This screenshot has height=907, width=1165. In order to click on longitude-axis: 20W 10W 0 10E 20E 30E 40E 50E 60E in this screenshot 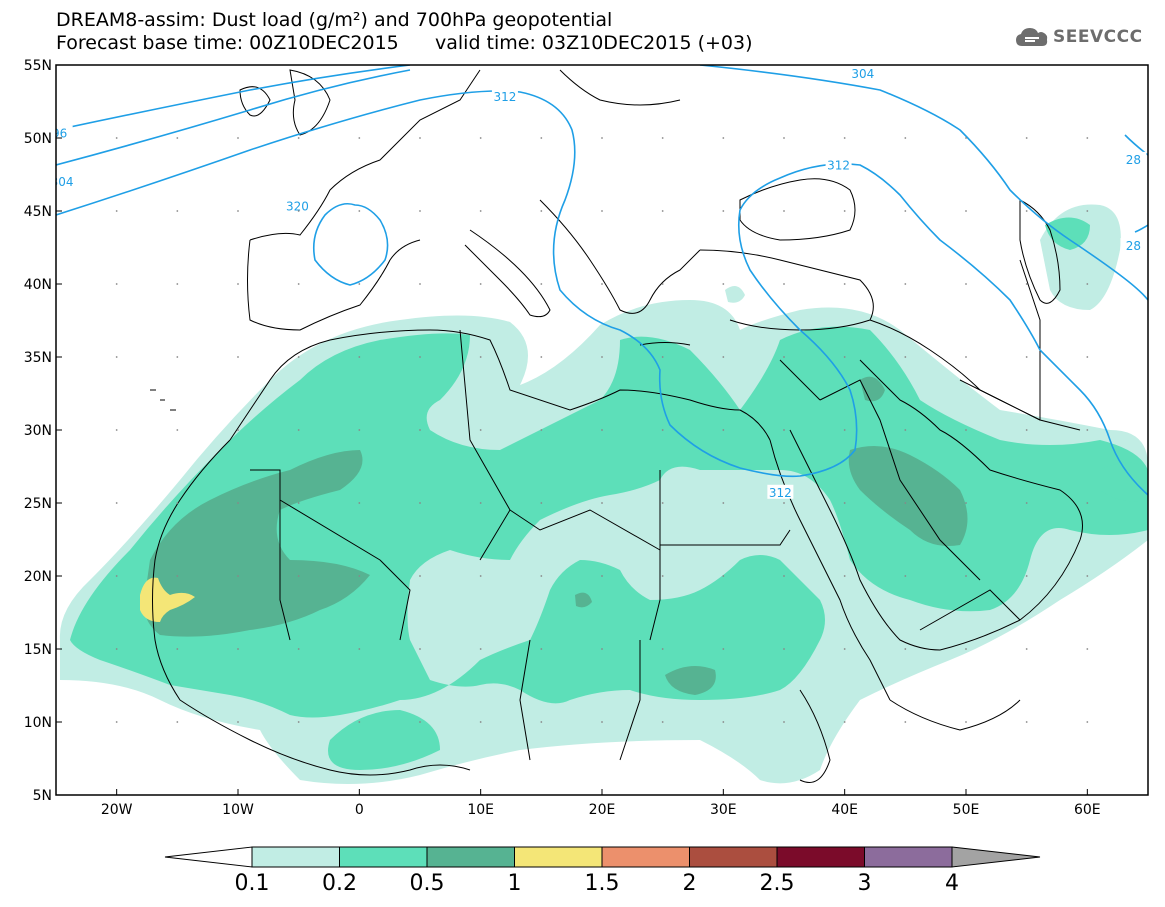, I will do `click(601, 803)`.